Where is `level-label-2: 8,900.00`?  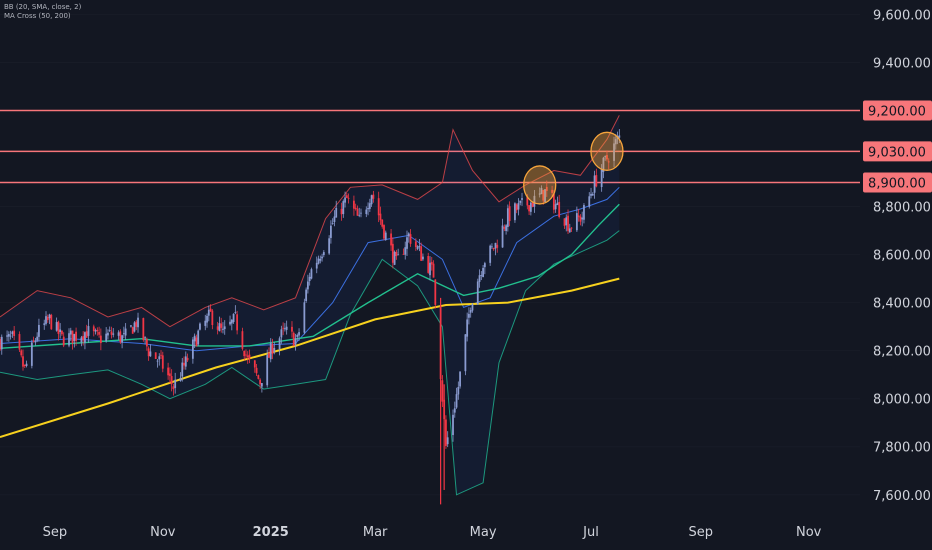
level-label-2: 8,900.00 is located at coordinates (897, 184).